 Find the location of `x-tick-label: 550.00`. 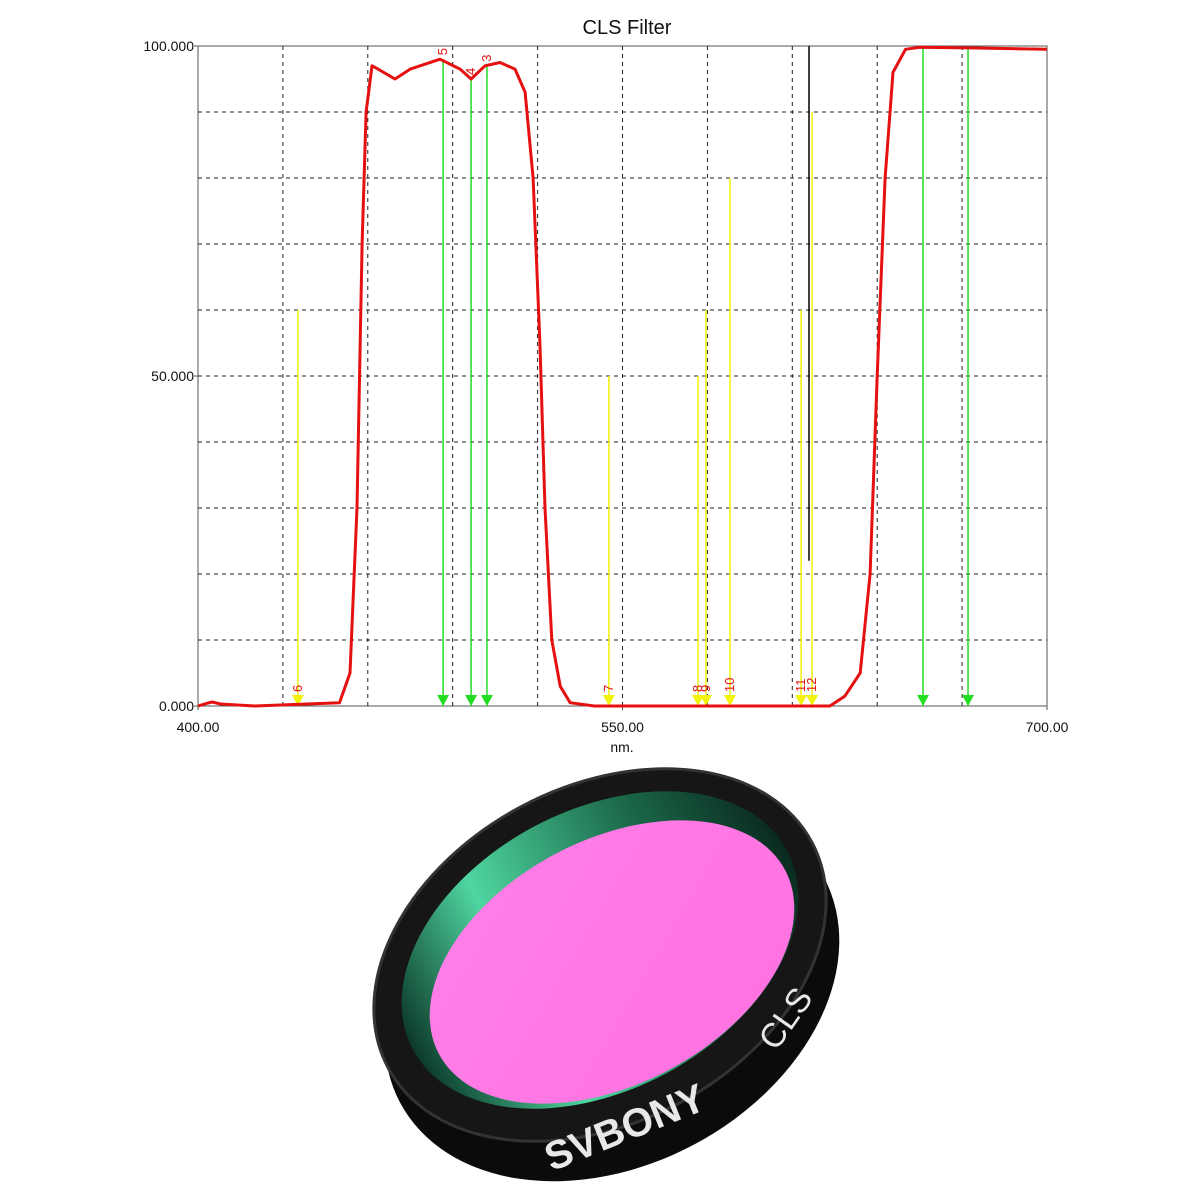

x-tick-label: 550.00 is located at coordinates (622, 727).